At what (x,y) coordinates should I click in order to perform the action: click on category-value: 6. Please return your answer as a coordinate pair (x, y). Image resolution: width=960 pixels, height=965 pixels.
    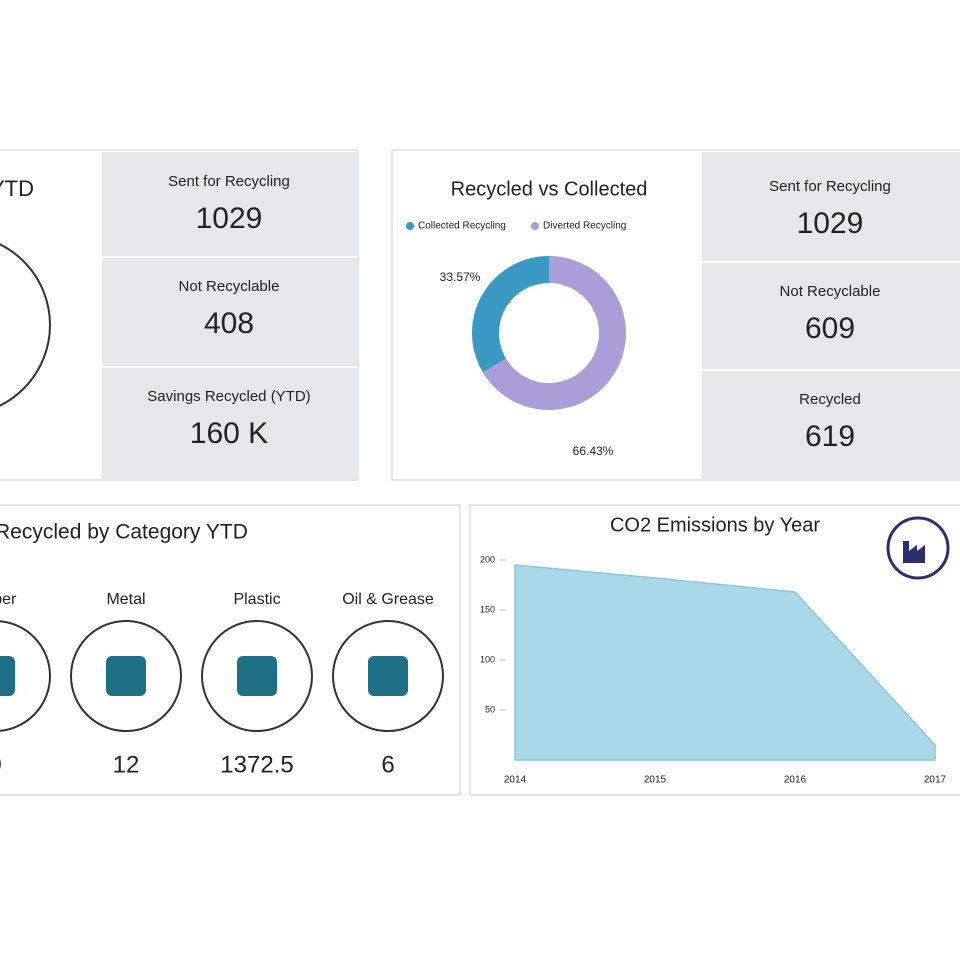
    Looking at the image, I should click on (387, 764).